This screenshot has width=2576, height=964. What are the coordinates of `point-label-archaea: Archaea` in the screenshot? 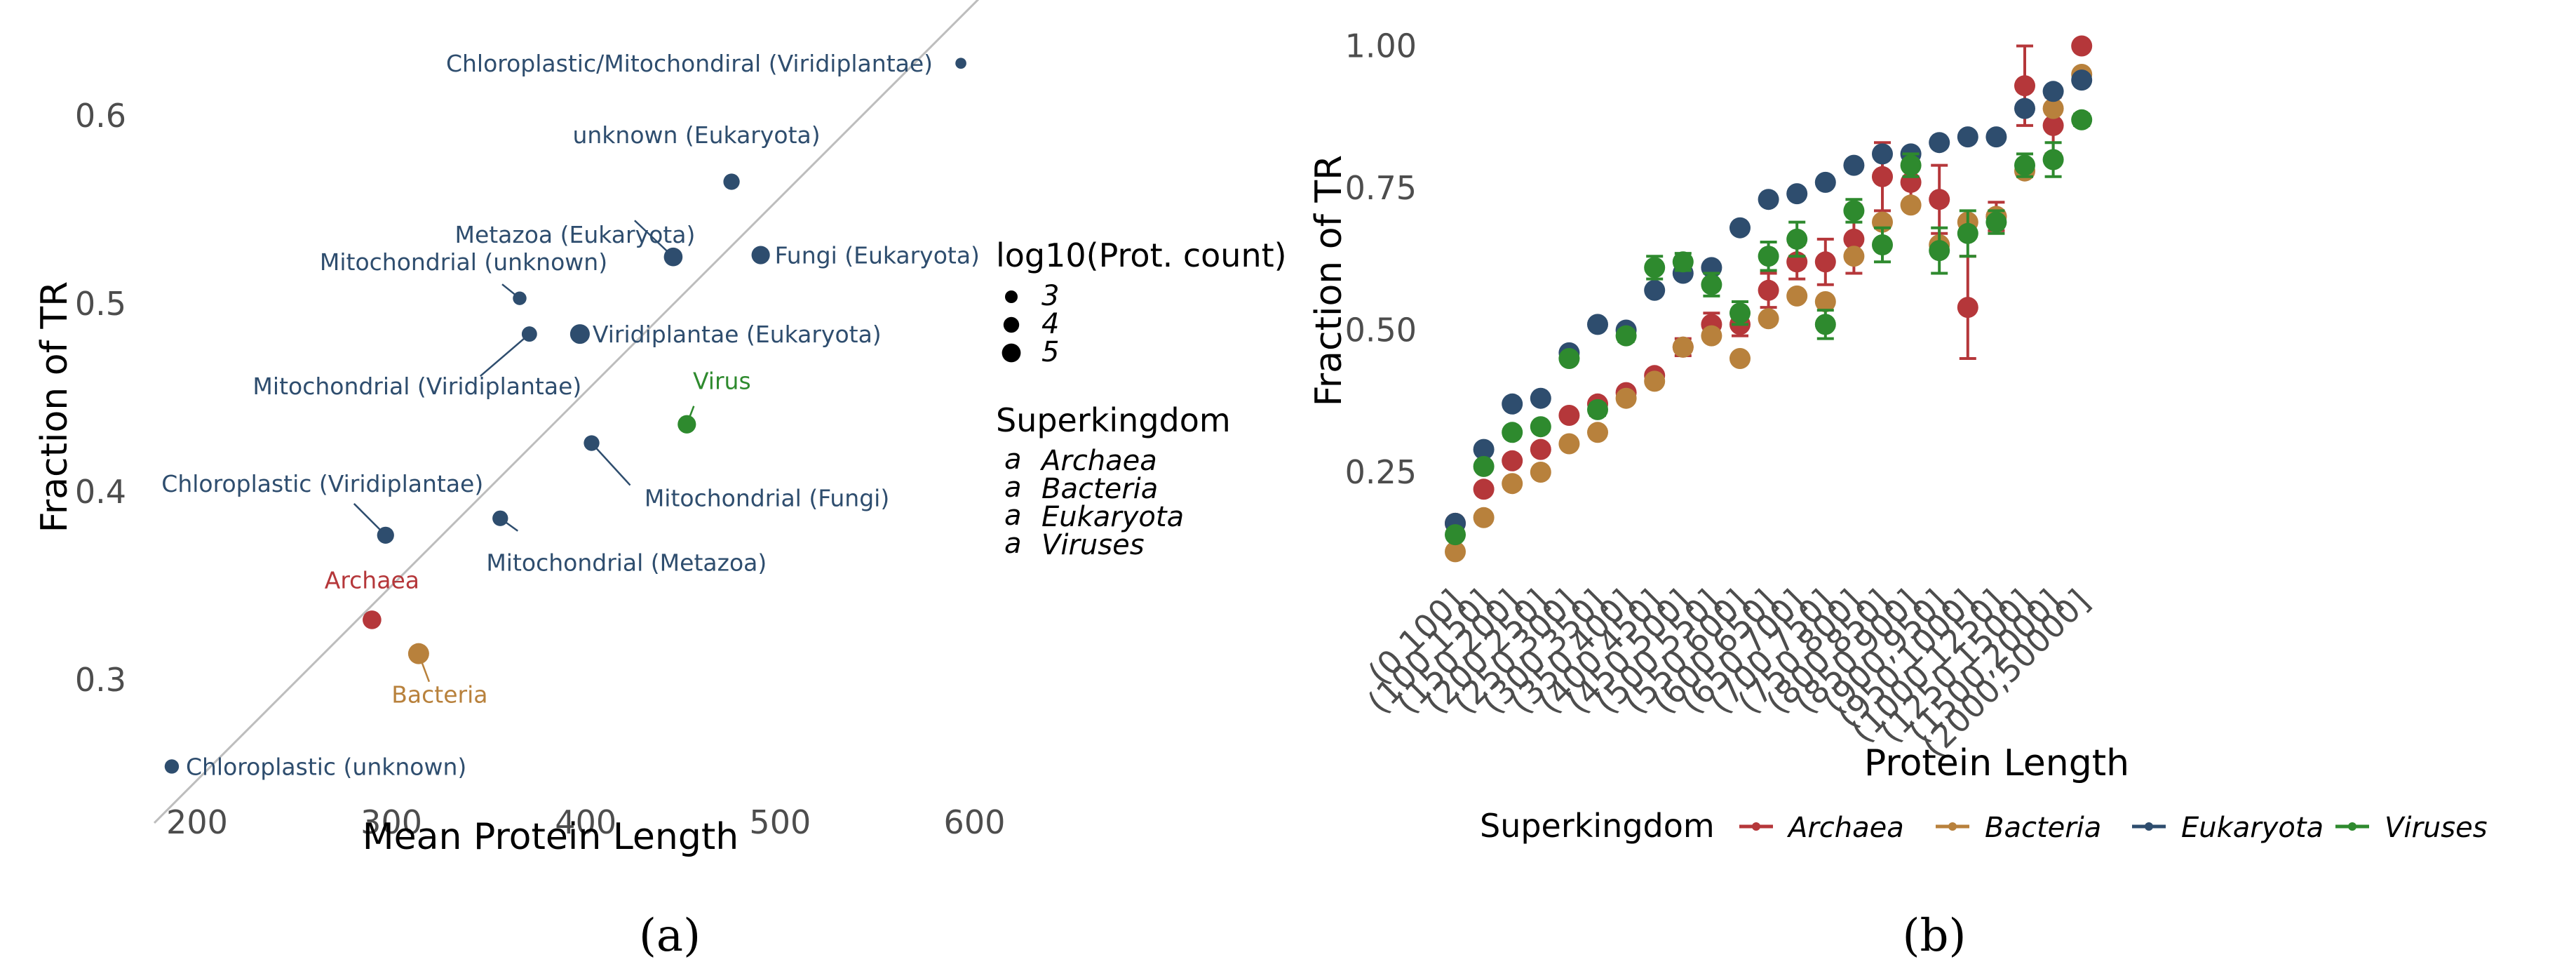 It's located at (372, 580).